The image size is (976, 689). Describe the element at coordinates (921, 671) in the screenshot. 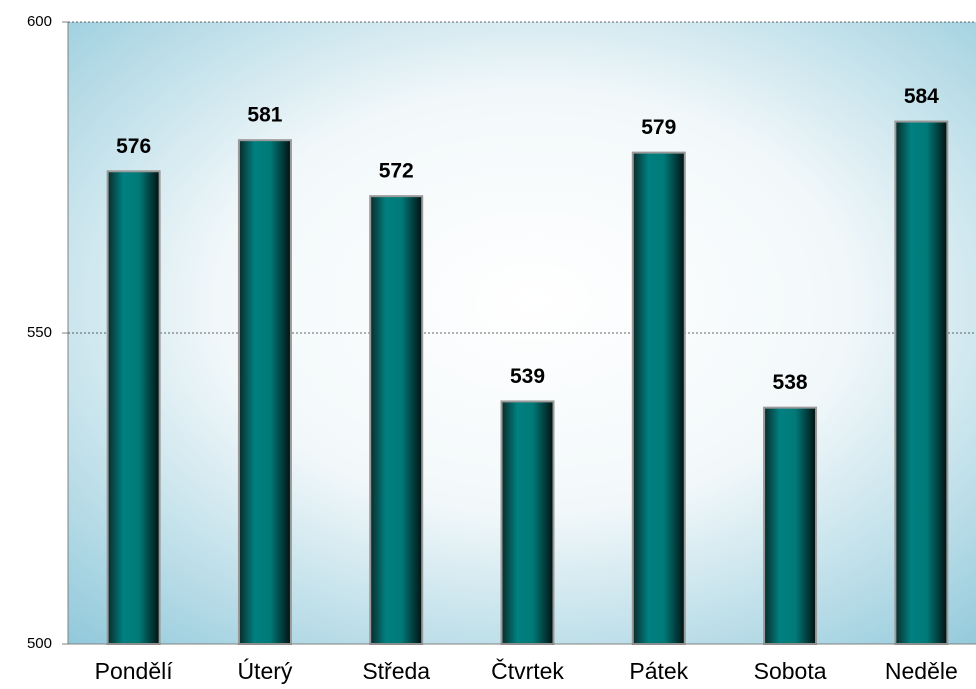

I see `x-tick-label: Neděle` at that location.